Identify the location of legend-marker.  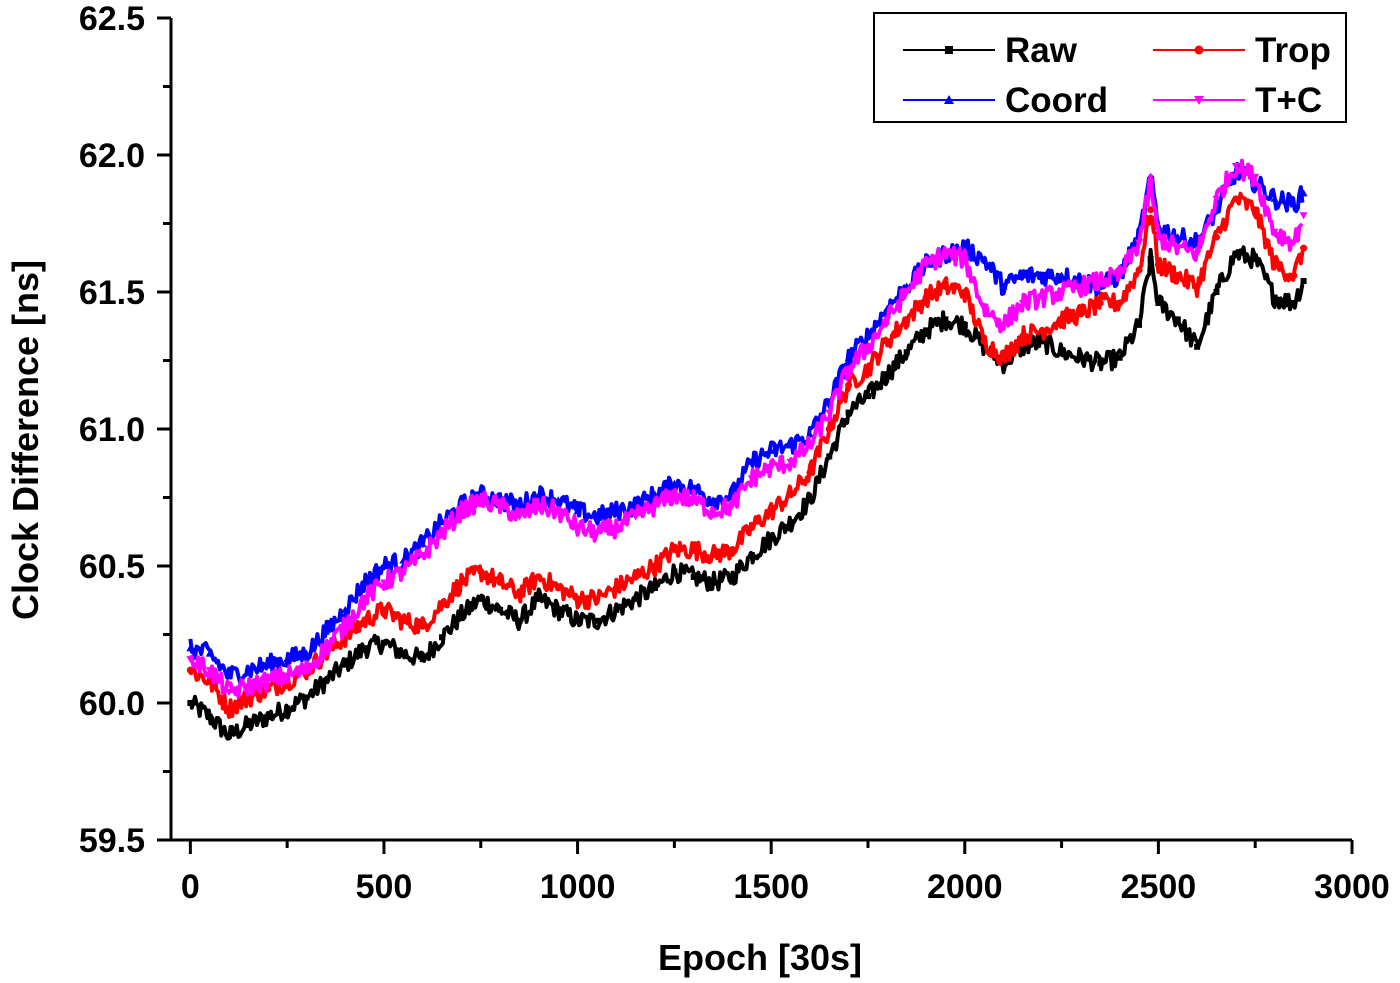
(949, 99).